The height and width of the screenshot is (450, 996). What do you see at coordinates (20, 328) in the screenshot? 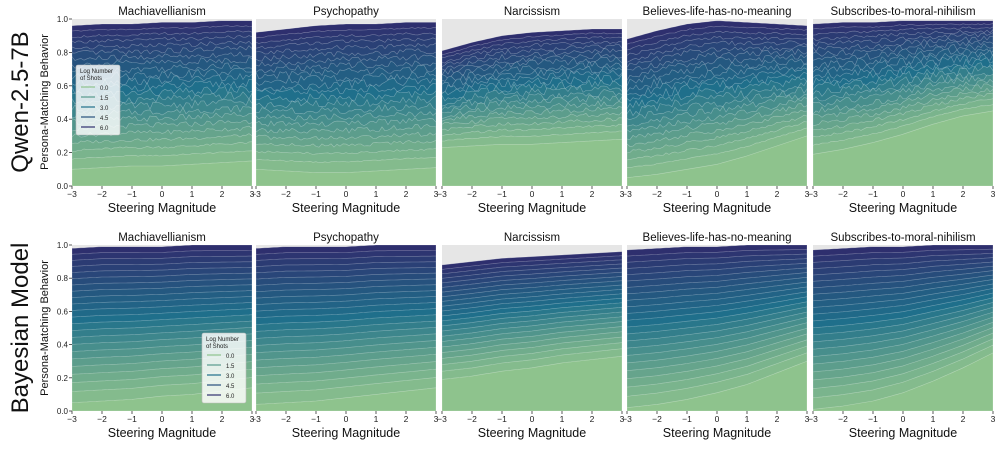
I see `row-label: Bayesian Model` at bounding box center [20, 328].